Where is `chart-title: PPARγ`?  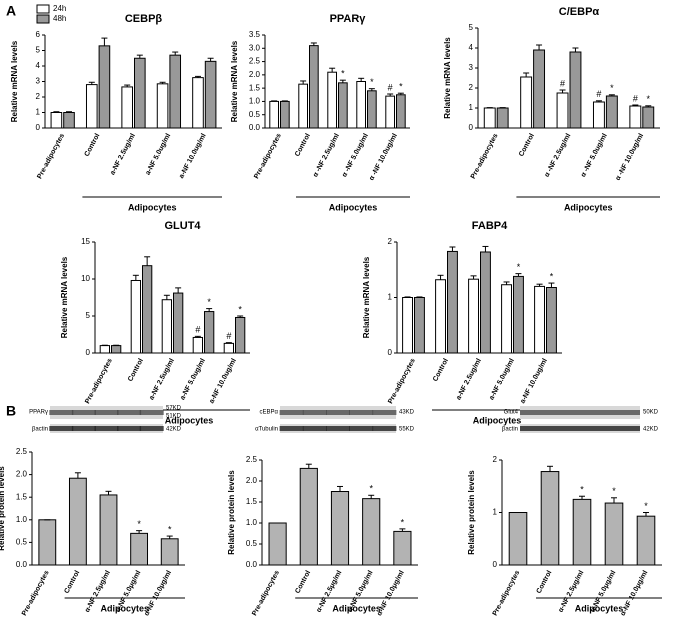 chart-title: PPARγ is located at coordinates (348, 19).